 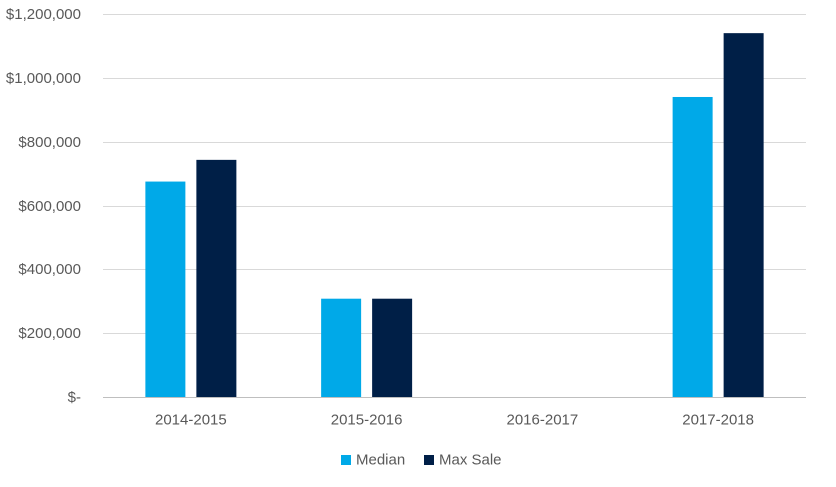 I want to click on legend-label: Median, so click(x=380, y=460).